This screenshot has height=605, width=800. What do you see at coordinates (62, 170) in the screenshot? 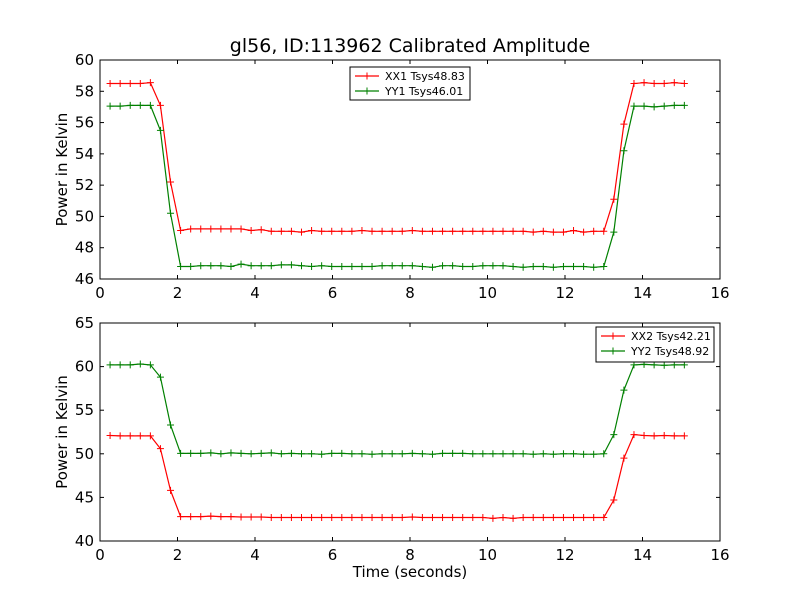
I see `y-axis-label: Power in Kelvin` at bounding box center [62, 170].